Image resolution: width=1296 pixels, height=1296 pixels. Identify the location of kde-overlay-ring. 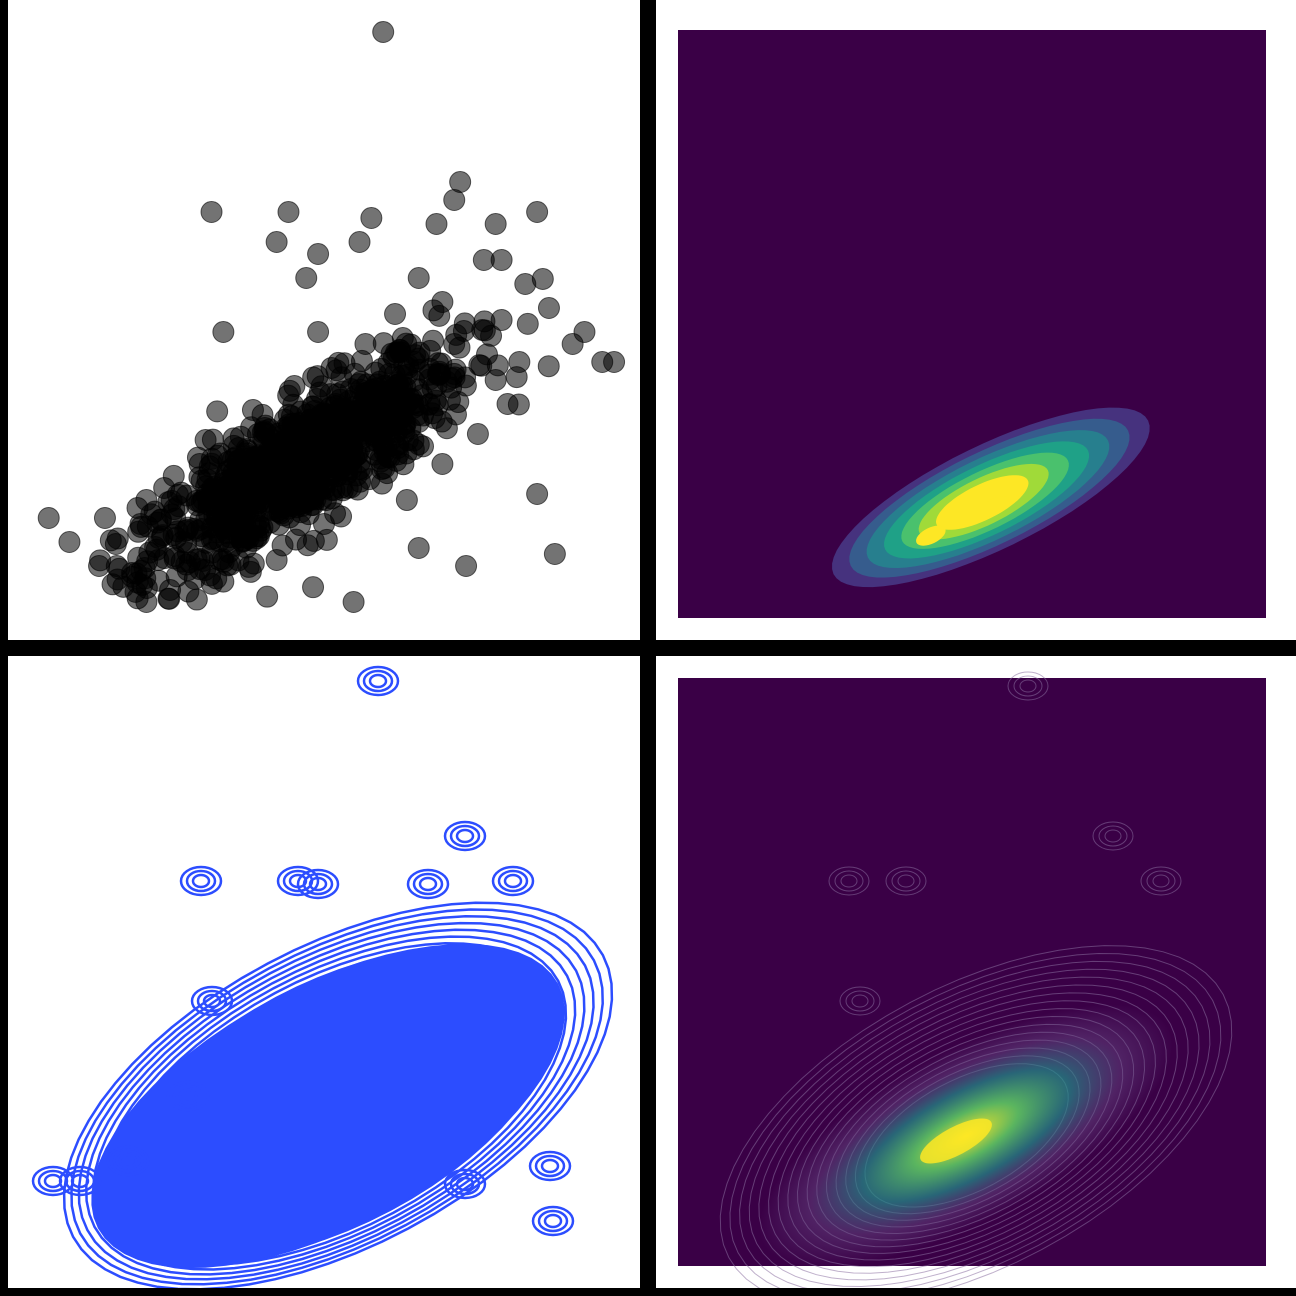
(974, 1128).